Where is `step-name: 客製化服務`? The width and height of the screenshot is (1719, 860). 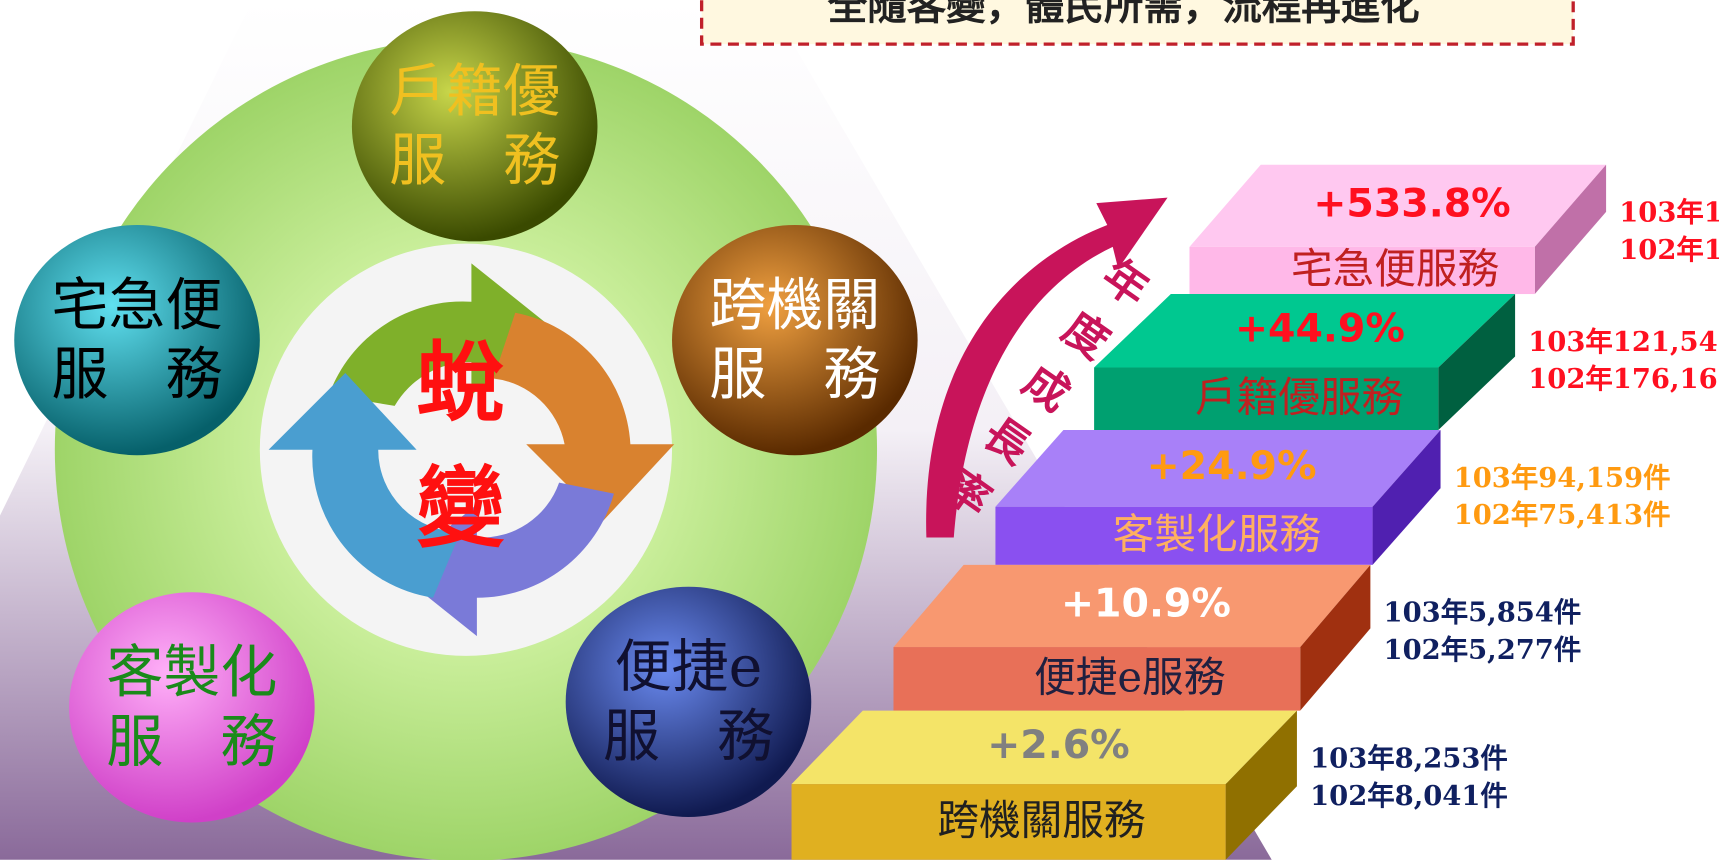 step-name: 客製化服務 is located at coordinates (1217, 533).